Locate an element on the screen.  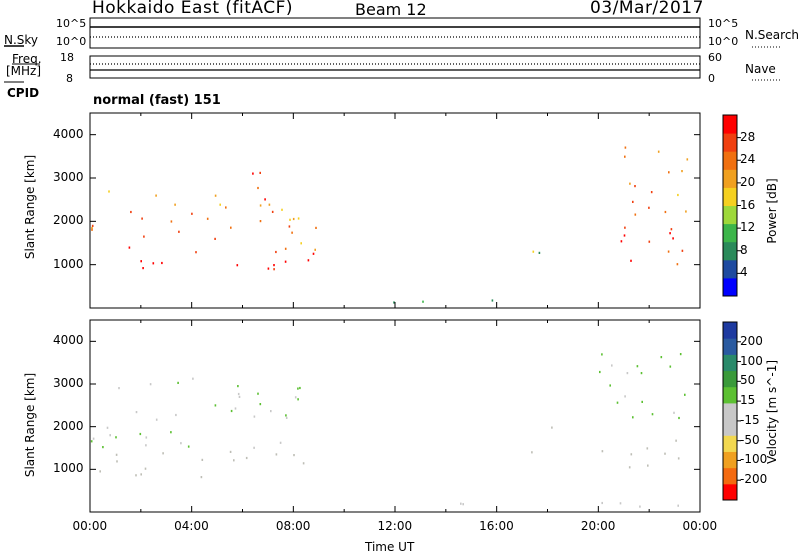
colorbar-tick-label: 15 is located at coordinates (748, 400).